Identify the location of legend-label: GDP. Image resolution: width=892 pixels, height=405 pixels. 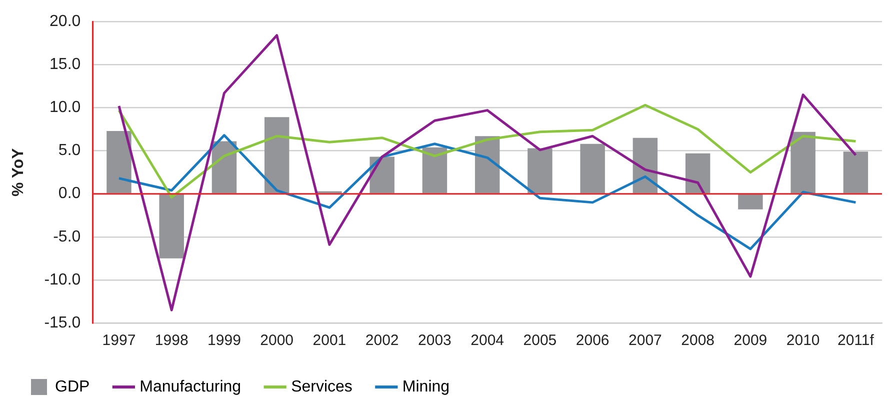
(72, 387).